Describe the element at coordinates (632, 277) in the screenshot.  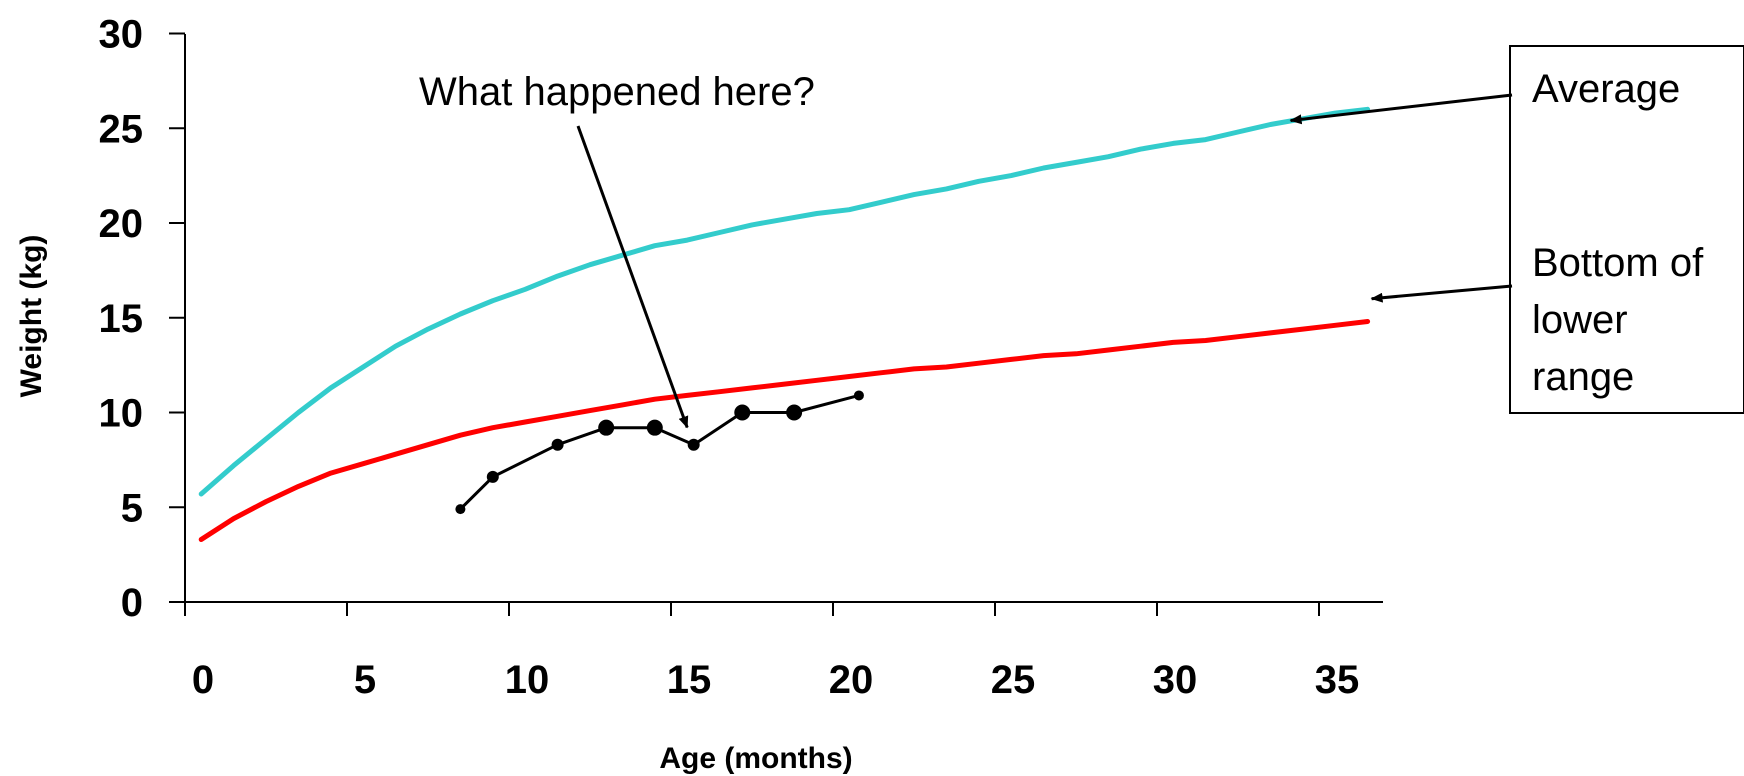
I see `annotation-arrow` at that location.